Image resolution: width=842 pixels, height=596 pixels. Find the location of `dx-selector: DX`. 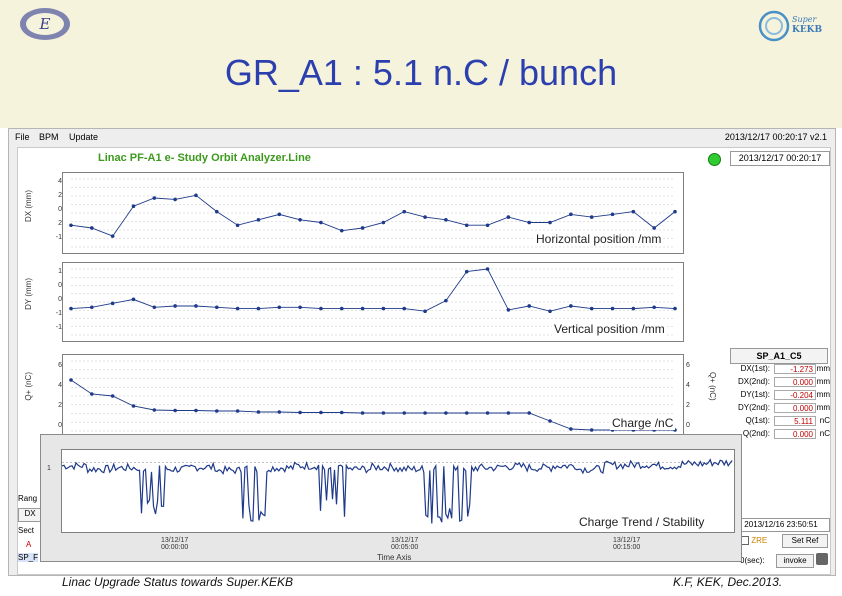

dx-selector: DX is located at coordinates (30, 515).